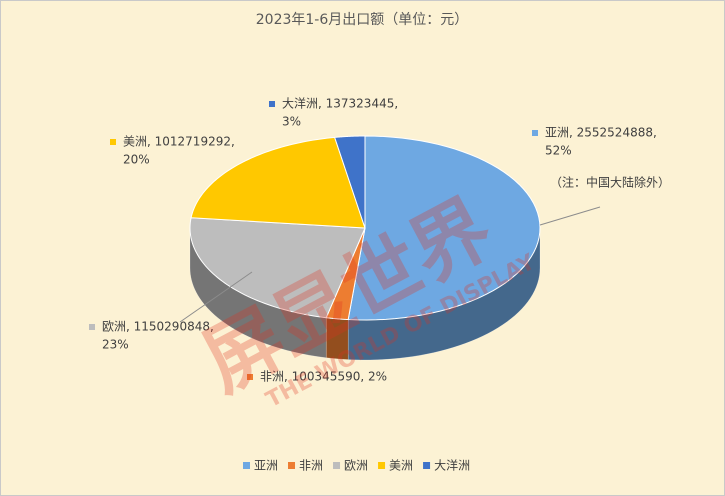 The width and height of the screenshot is (725, 496). I want to click on data-label: 欧洲, 1150290848,, so click(158, 327).